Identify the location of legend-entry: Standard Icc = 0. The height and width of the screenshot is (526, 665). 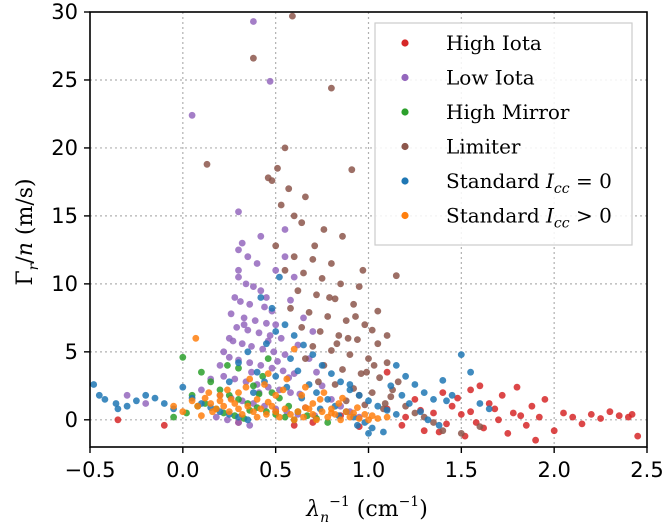
(529, 183).